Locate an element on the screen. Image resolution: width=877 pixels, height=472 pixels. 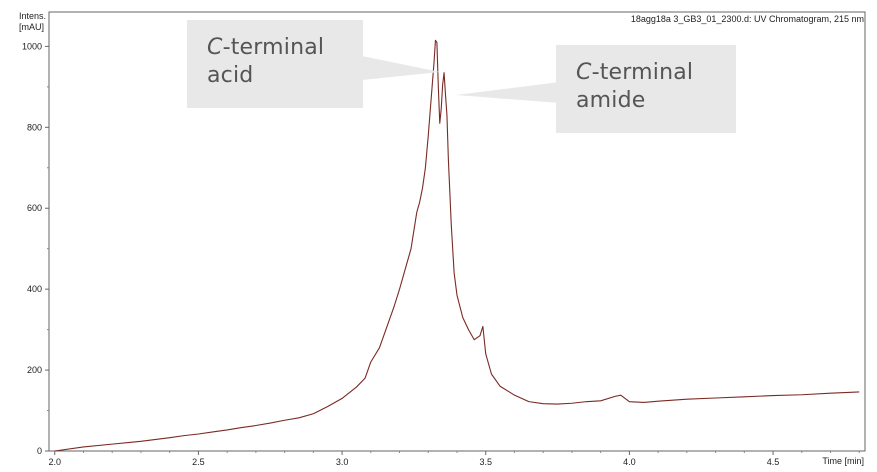
x-tick-label: 3.5 is located at coordinates (485, 462).